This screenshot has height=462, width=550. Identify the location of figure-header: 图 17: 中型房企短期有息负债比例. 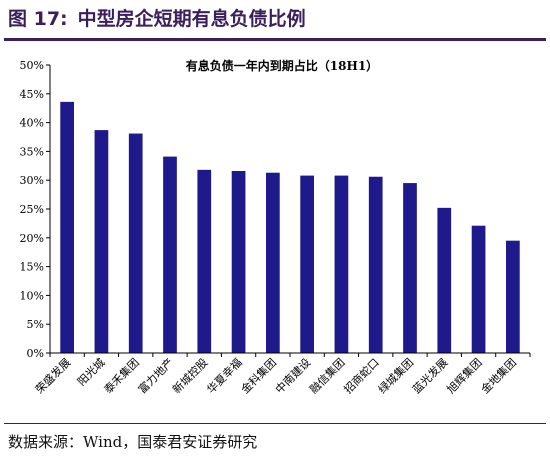
(275, 19).